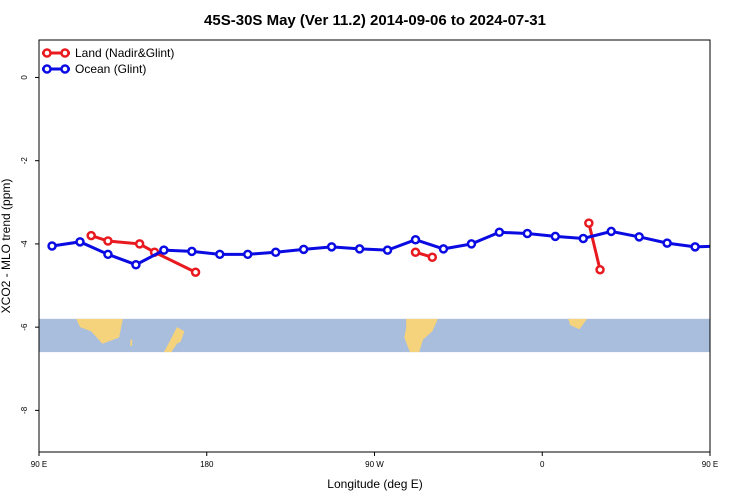  What do you see at coordinates (542, 464) in the screenshot?
I see `x-tick-label: 0` at bounding box center [542, 464].